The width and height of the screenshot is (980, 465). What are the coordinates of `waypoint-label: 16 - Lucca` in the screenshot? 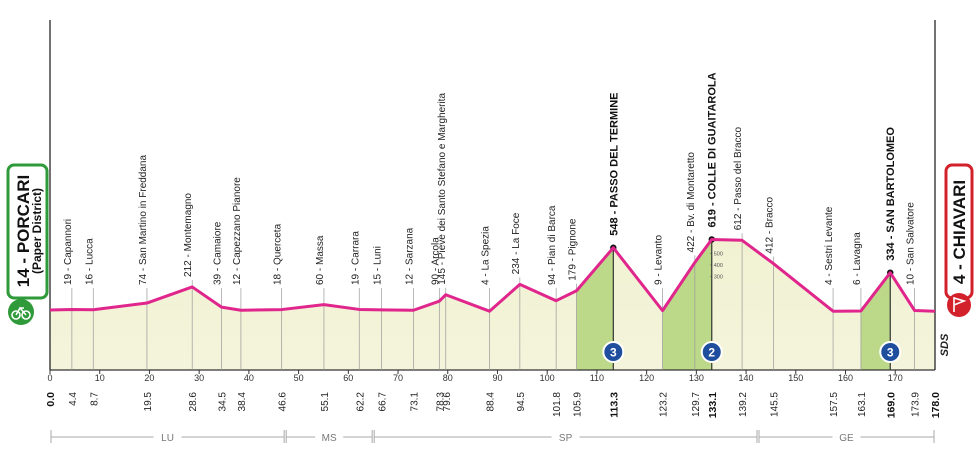 It's located at (89, 261).